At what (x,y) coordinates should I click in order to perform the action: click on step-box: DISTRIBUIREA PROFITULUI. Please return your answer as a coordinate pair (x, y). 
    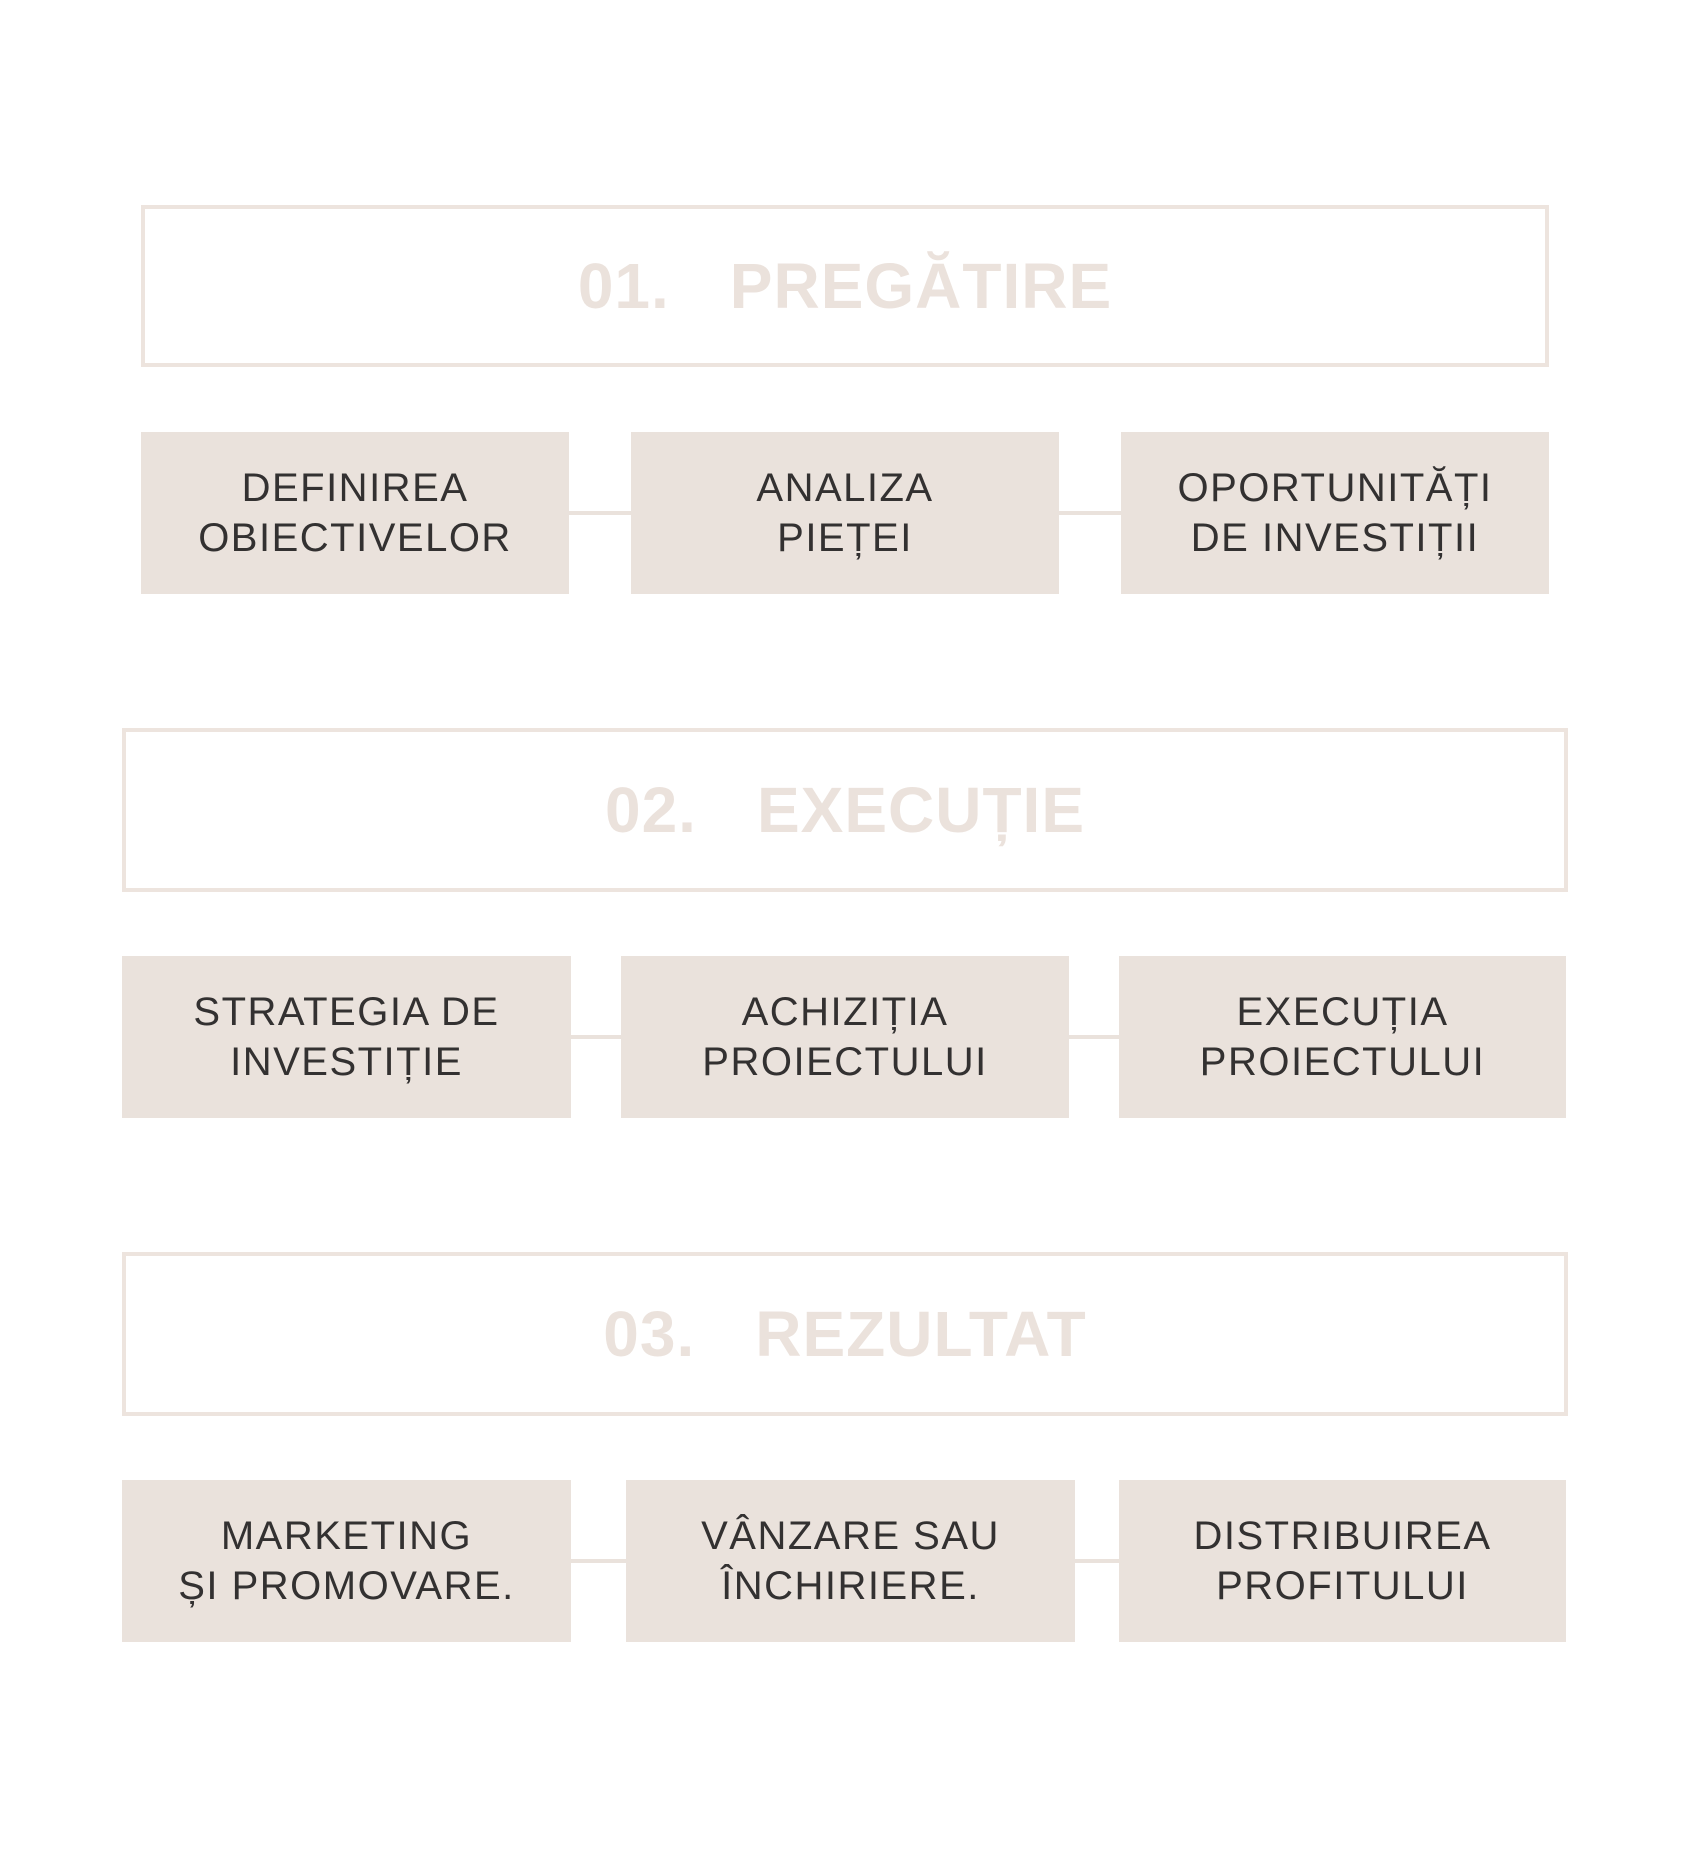
    Looking at the image, I should click on (1342, 1561).